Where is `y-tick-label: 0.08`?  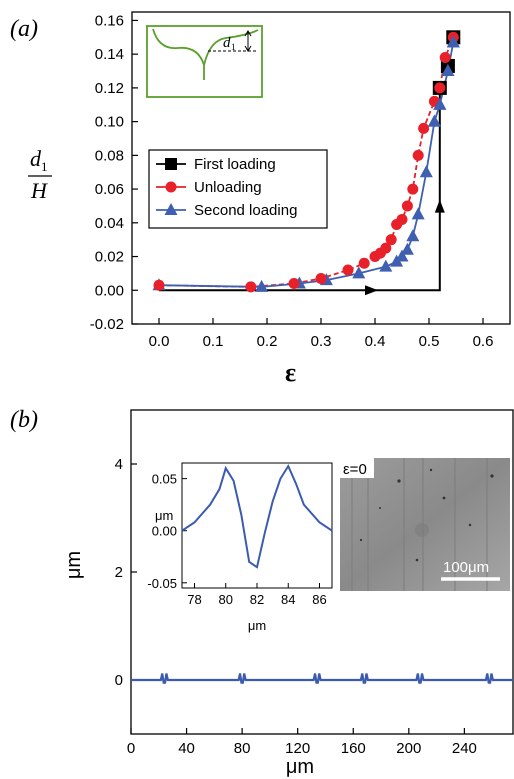 y-tick-label: 0.08 is located at coordinates (109, 155).